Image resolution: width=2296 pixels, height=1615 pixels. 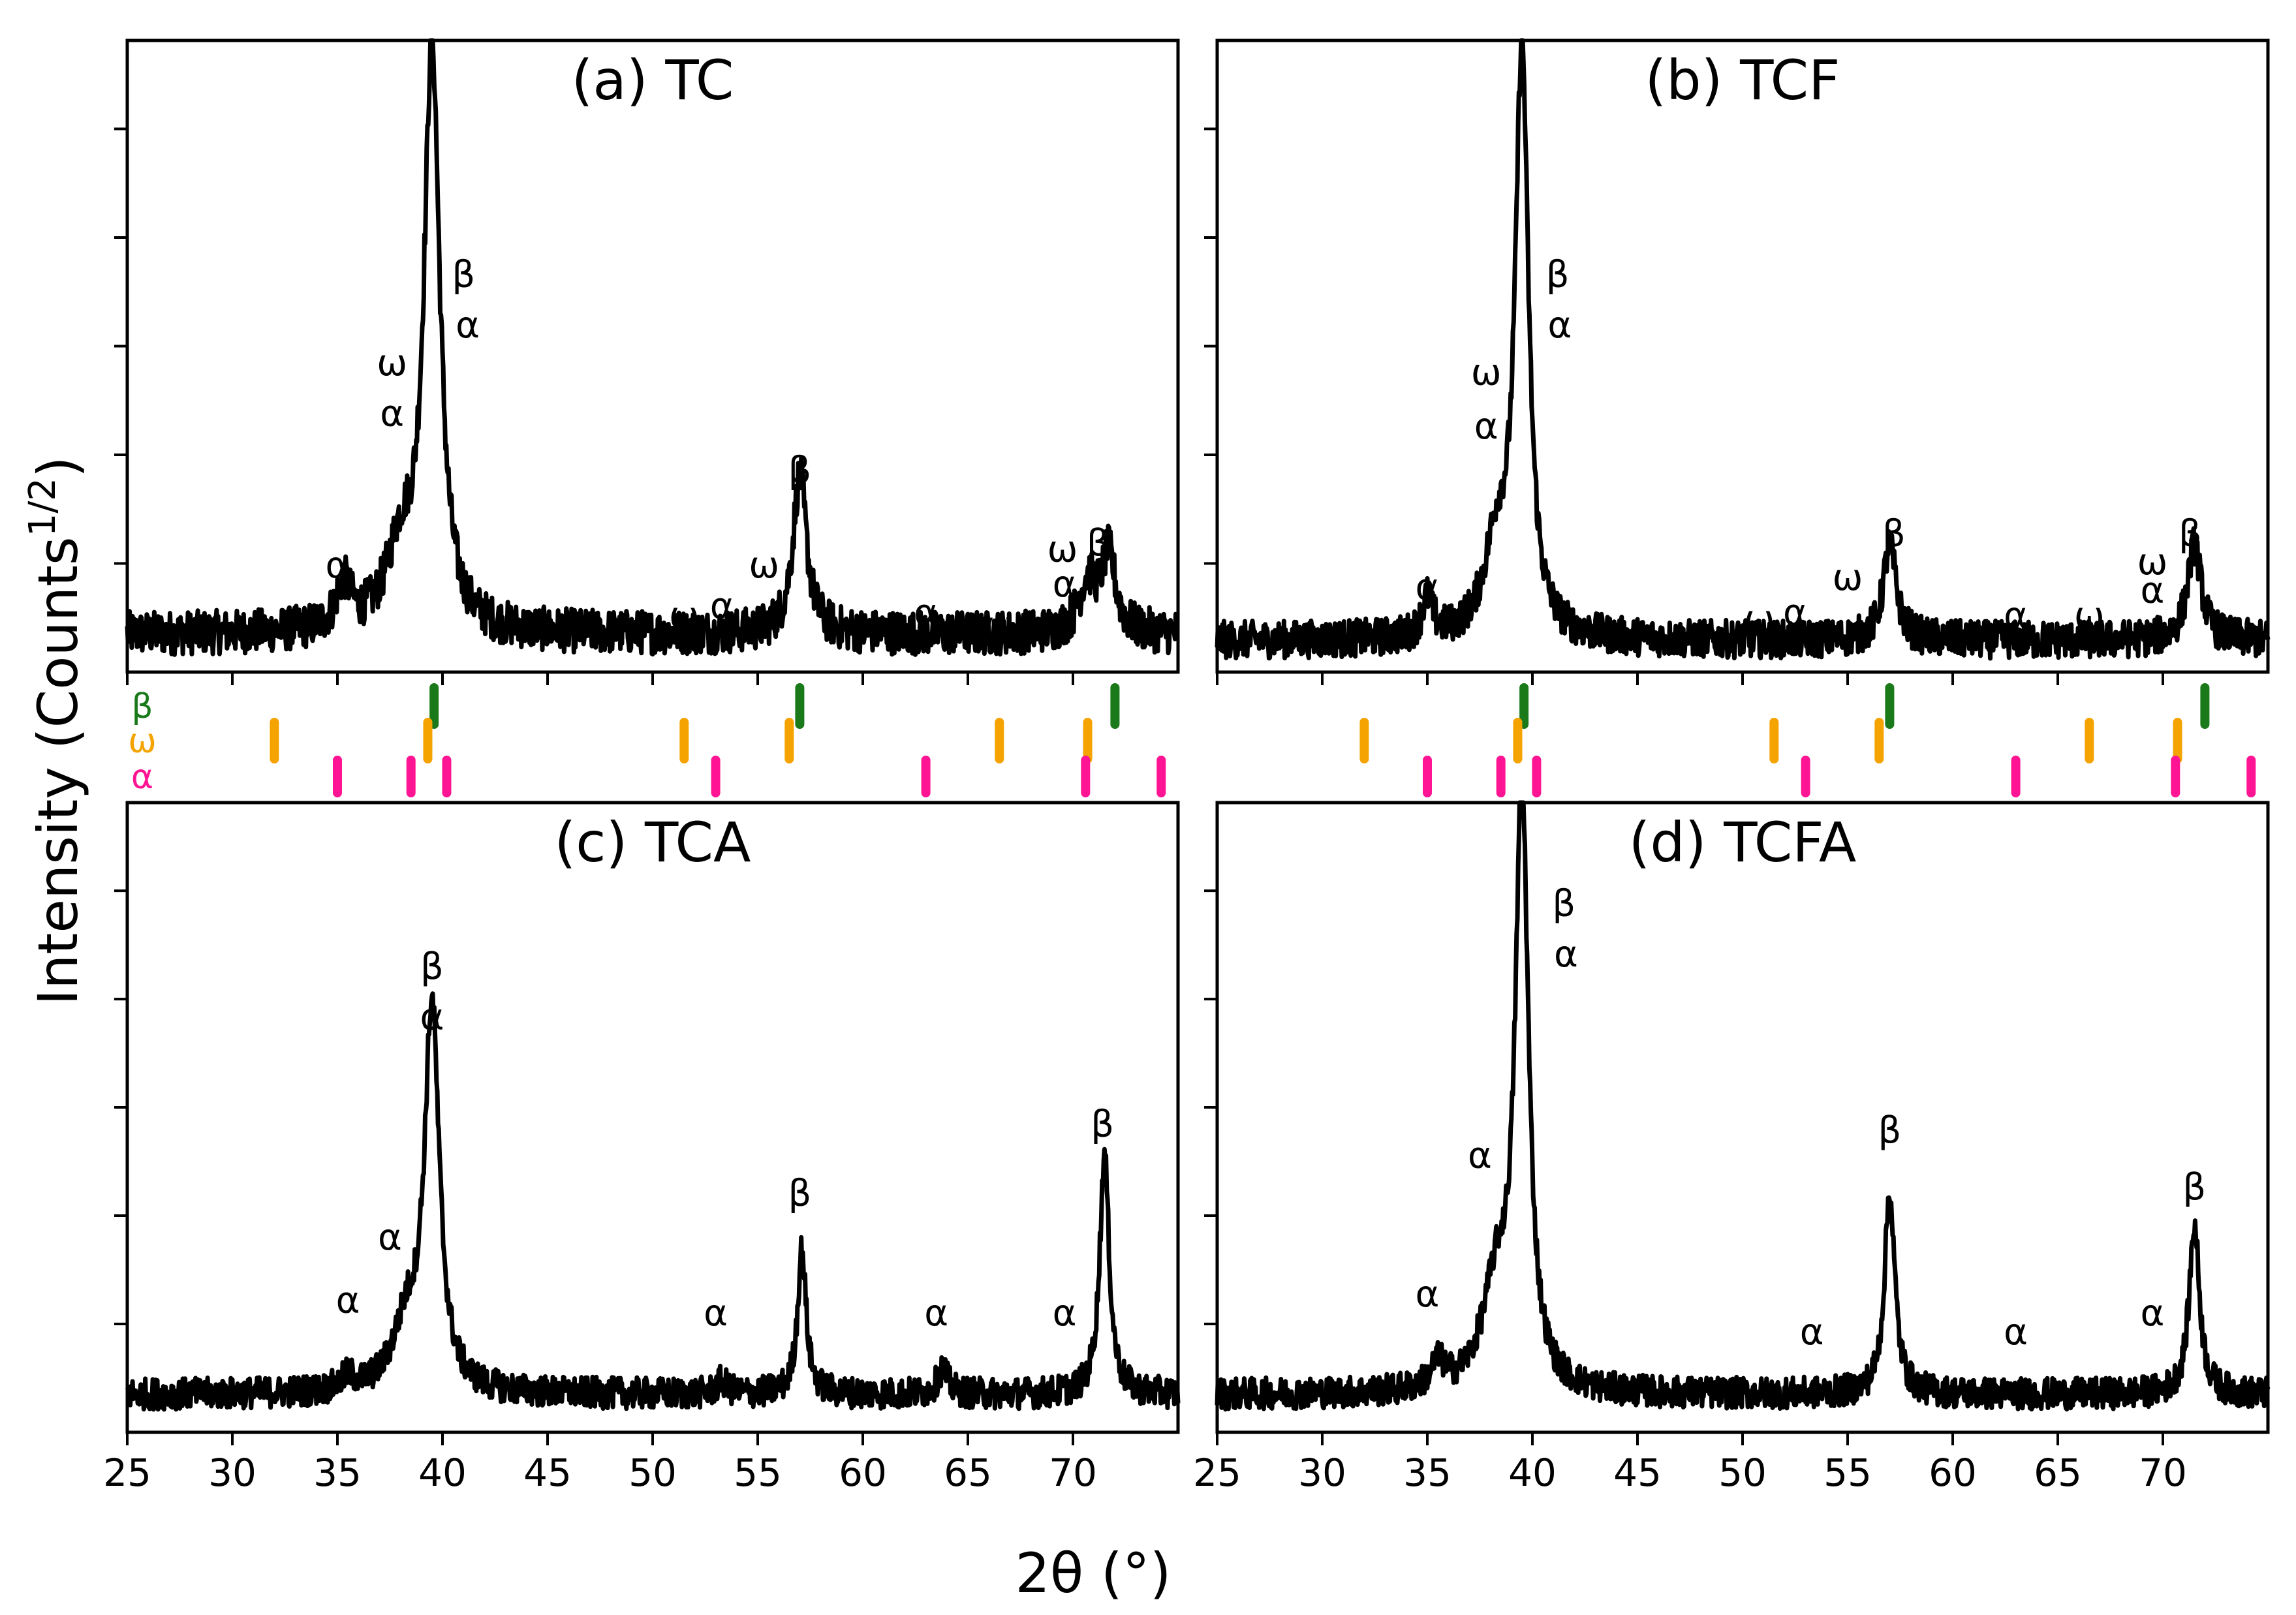 What do you see at coordinates (142, 777) in the screenshot?
I see `phase-letter: α` at bounding box center [142, 777].